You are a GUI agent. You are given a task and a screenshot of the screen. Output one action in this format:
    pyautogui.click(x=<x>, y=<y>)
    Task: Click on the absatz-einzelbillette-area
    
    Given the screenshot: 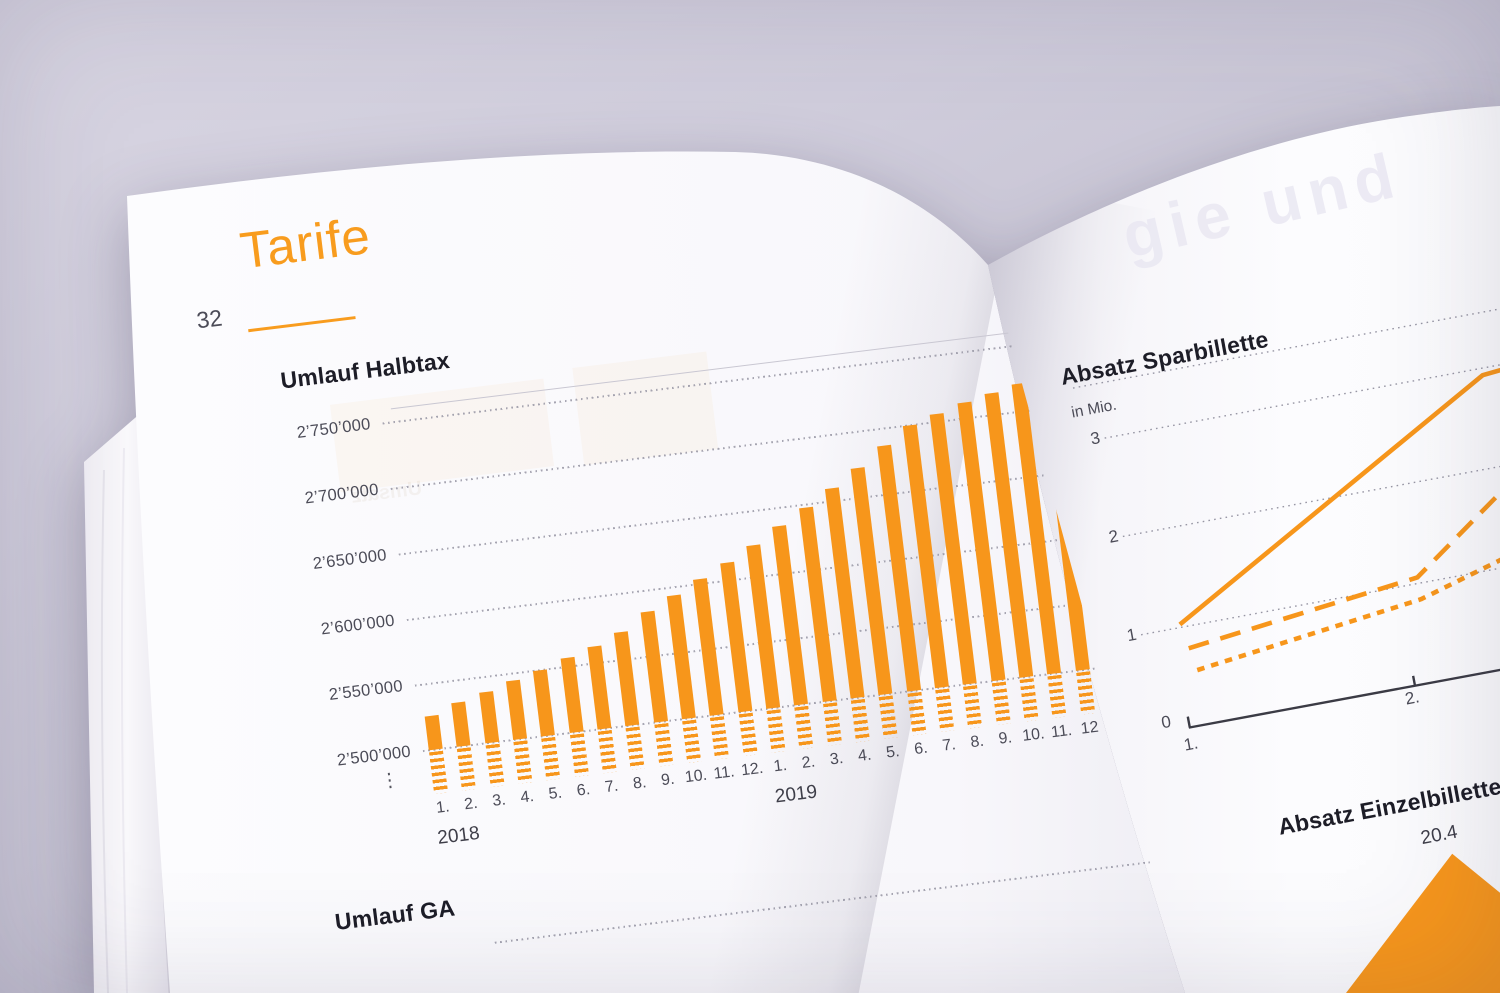 What is the action you would take?
    pyautogui.click(x=1412, y=923)
    